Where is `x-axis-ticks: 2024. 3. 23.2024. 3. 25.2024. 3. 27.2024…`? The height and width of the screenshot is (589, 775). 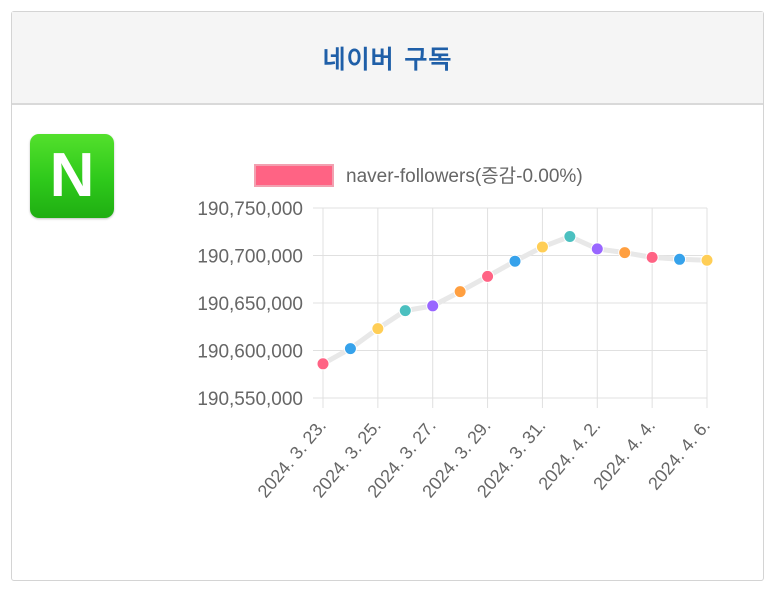 x-axis-ticks: 2024. 3. 23.2024. 3. 25.2024. 3. 27.2024… is located at coordinates (484, 459).